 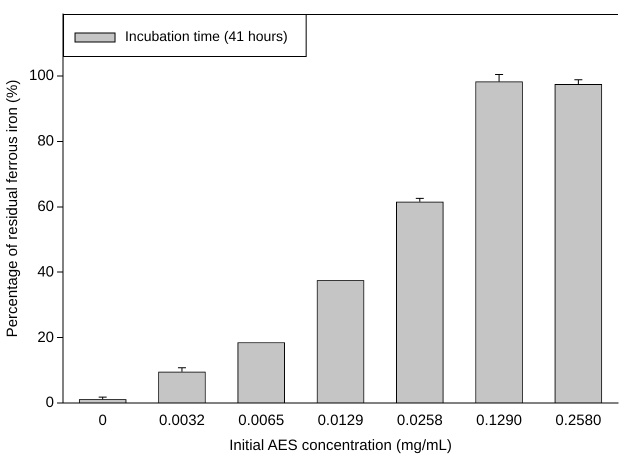 I want to click on x-tick-label: 0.0065, so click(x=261, y=421).